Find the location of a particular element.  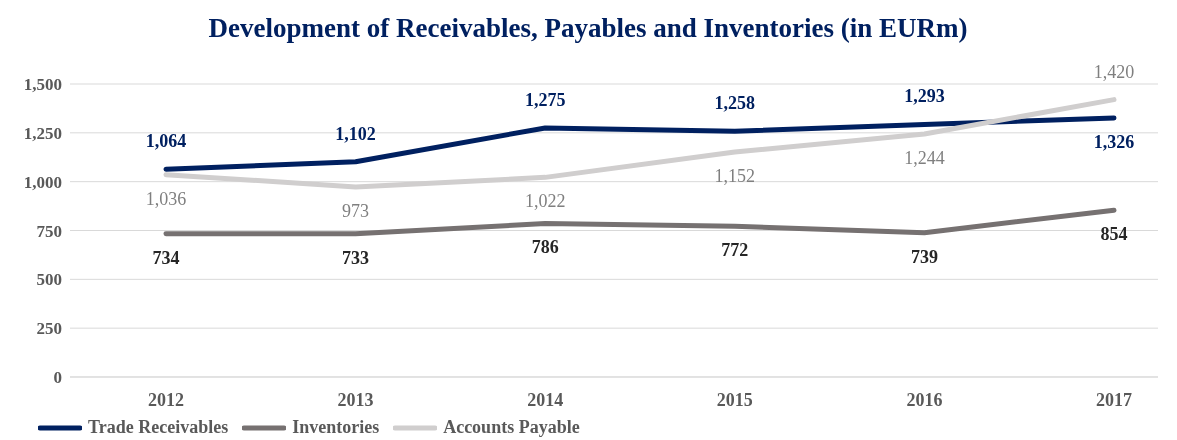

x-tick-label: 2013 is located at coordinates (355, 399).